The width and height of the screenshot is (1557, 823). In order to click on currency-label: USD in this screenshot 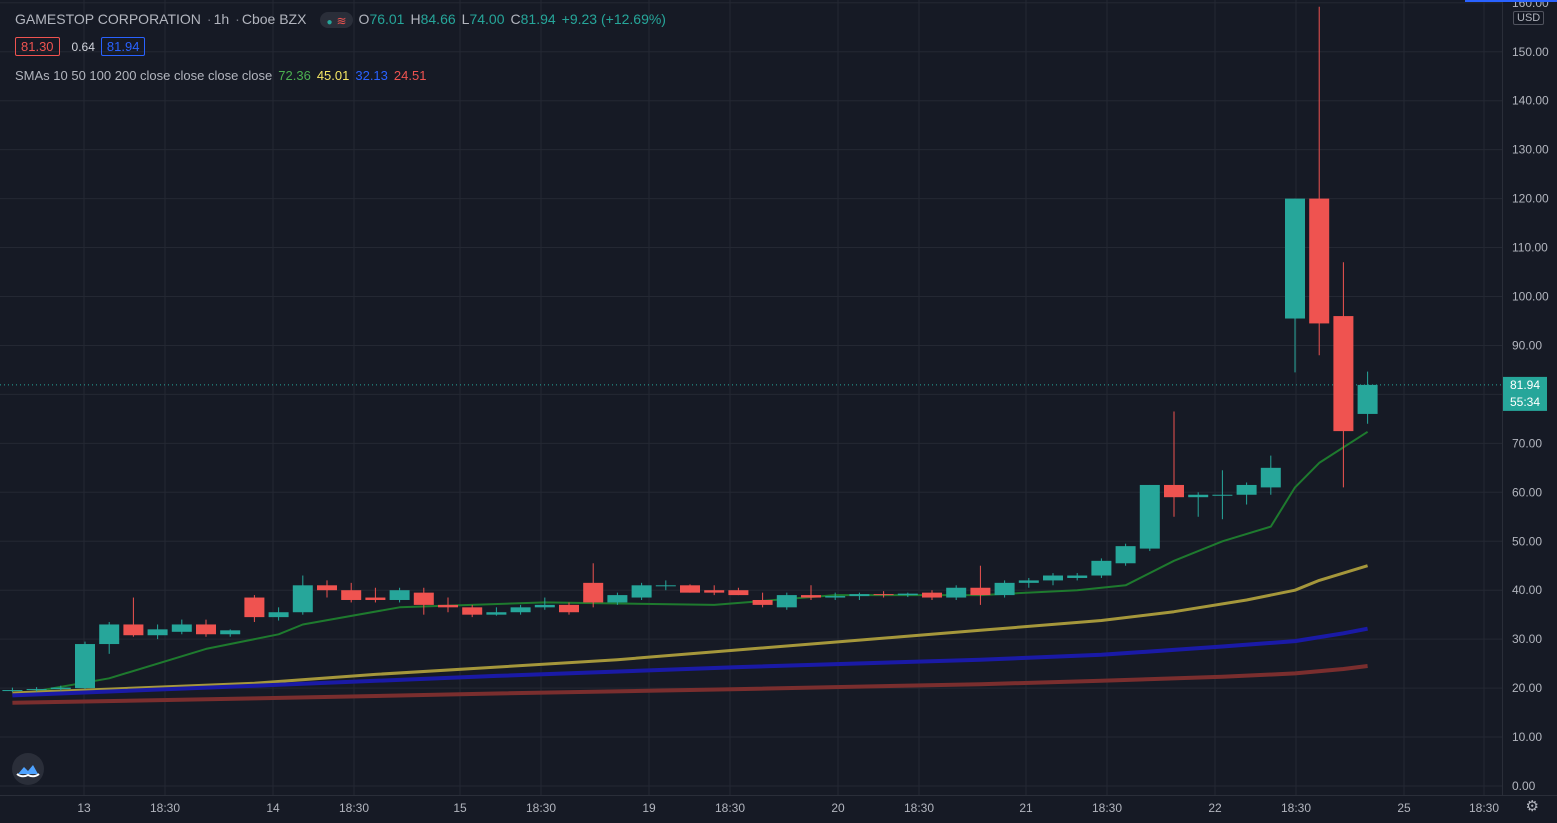, I will do `click(1529, 18)`.